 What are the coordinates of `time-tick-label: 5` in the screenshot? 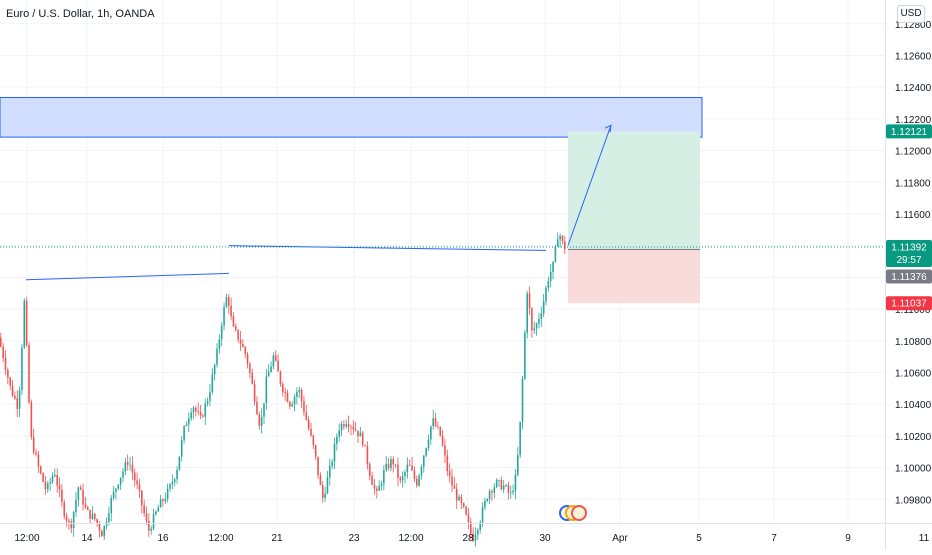 It's located at (699, 538).